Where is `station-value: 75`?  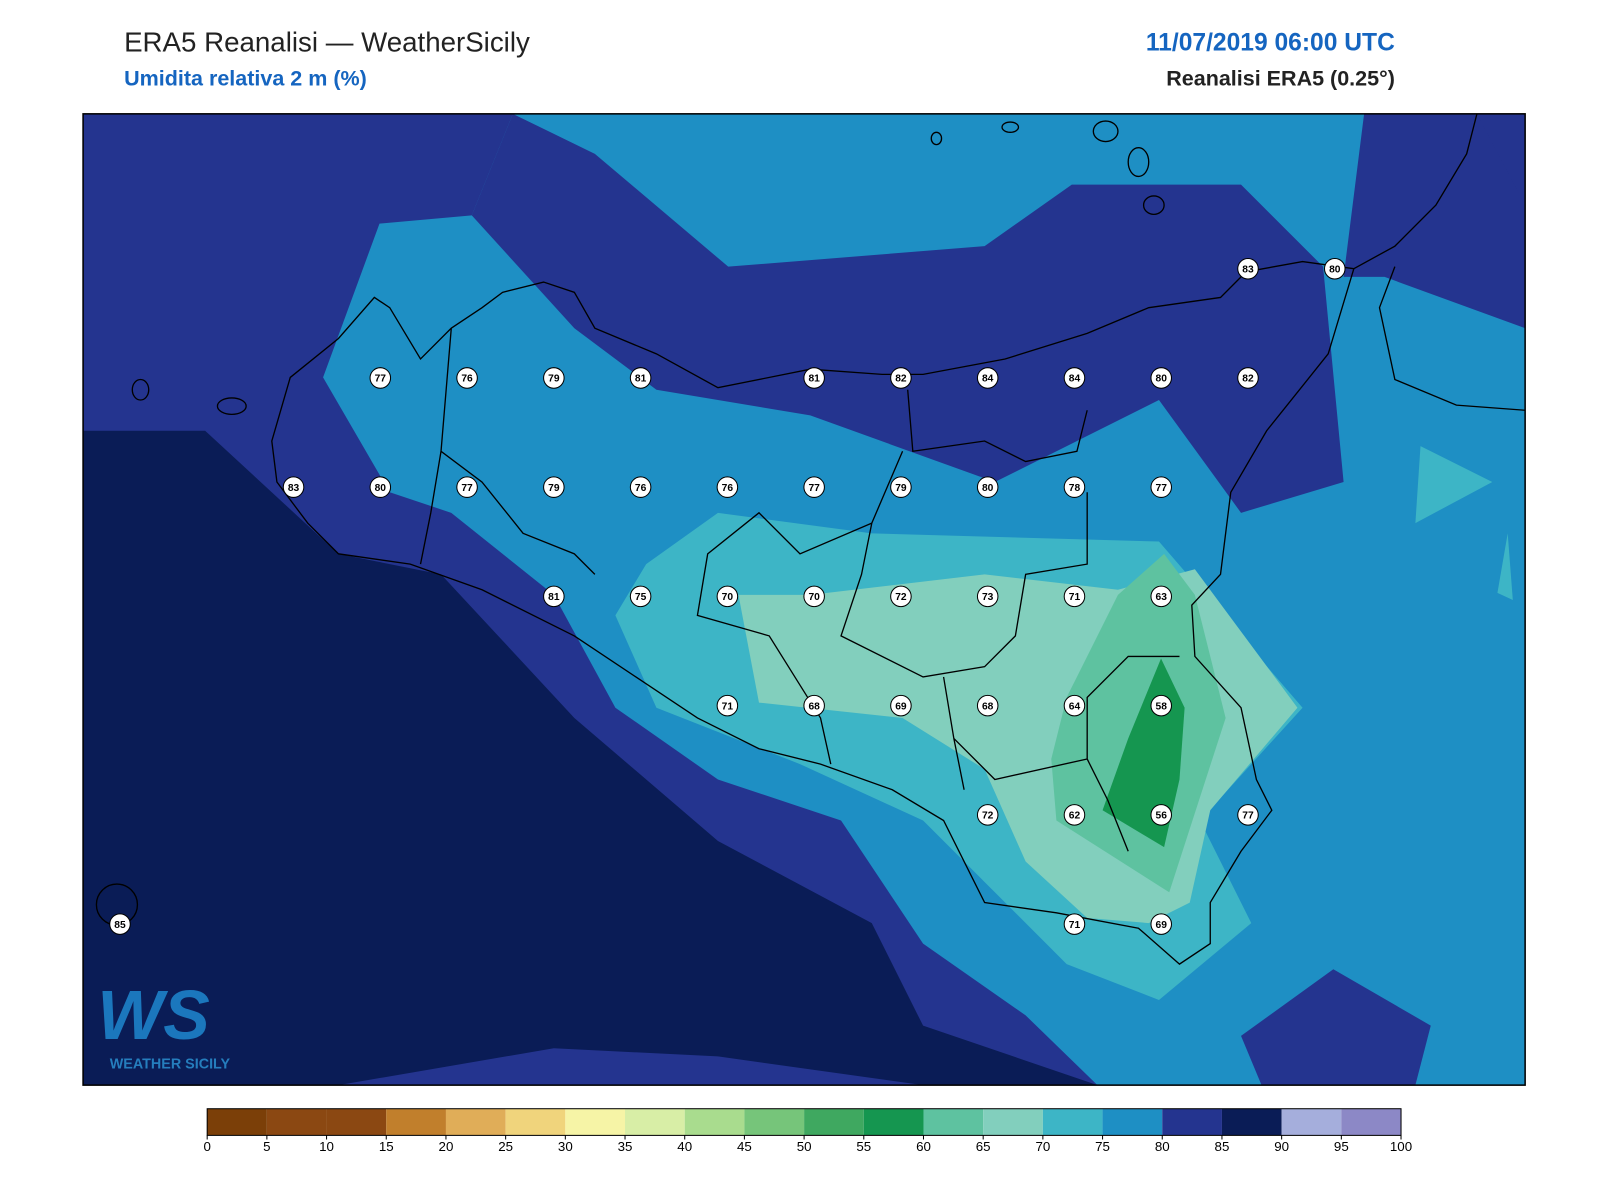
station-value: 75 is located at coordinates (641, 597).